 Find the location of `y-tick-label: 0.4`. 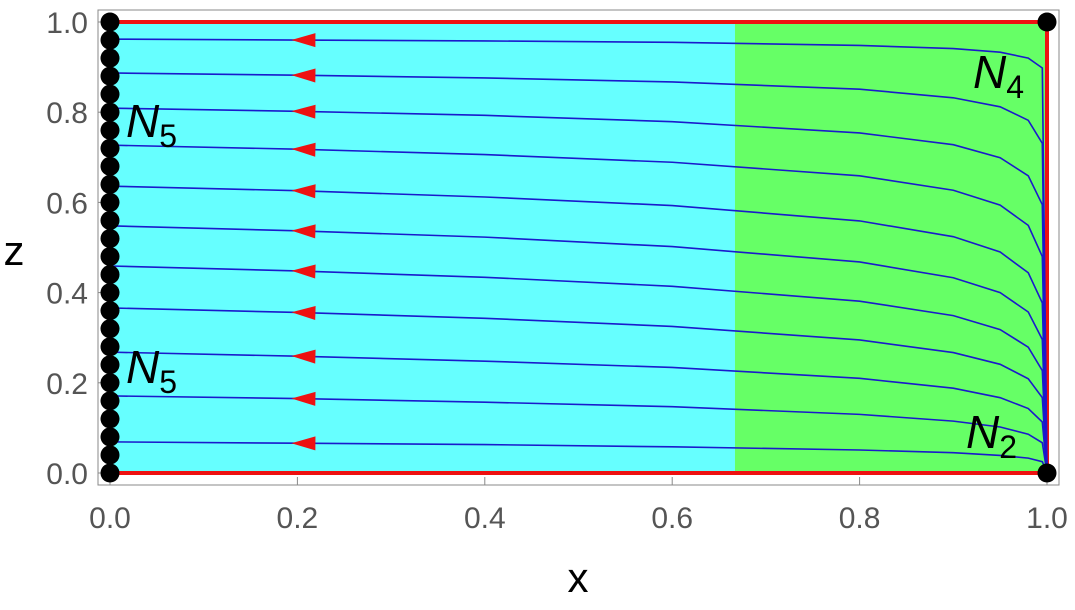

y-tick-label: 0.4 is located at coordinates (67, 294).